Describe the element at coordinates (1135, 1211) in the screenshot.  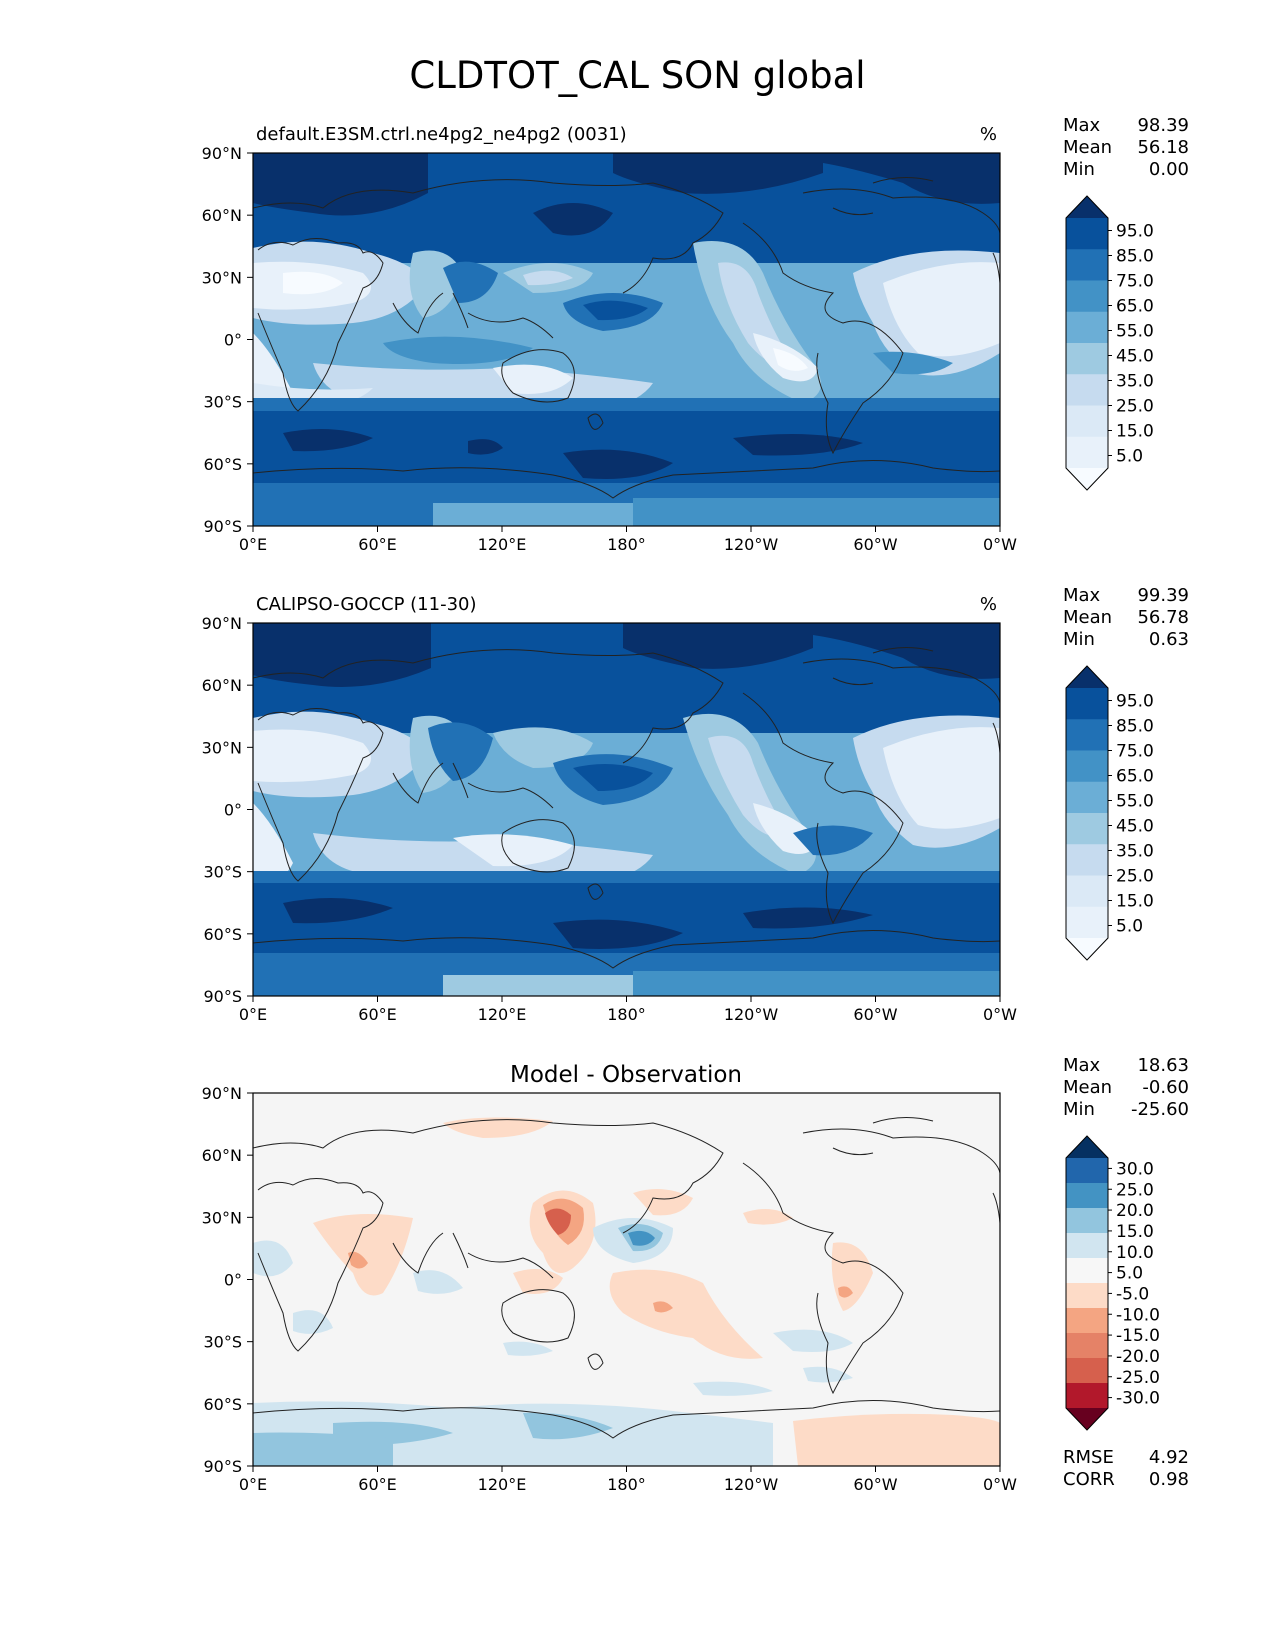
I see `colorbar-tick-label: 20.0` at that location.